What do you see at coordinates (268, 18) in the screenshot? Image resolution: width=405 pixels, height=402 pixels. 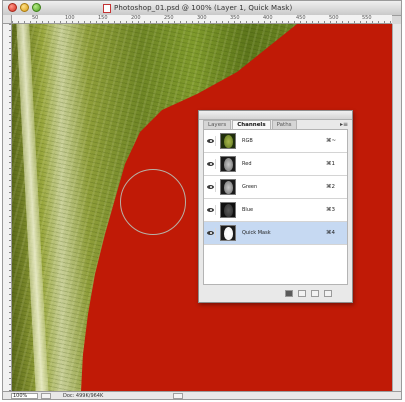 I see `ruler-tick-label: 400` at bounding box center [268, 18].